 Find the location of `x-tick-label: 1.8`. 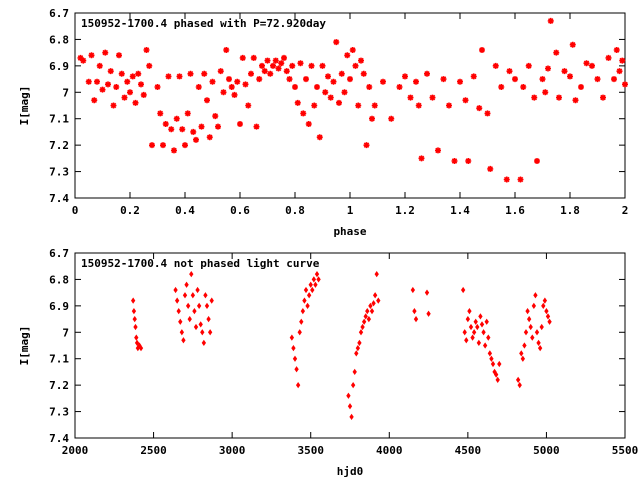

x-tick-label: 1.8 is located at coordinates (570, 210).